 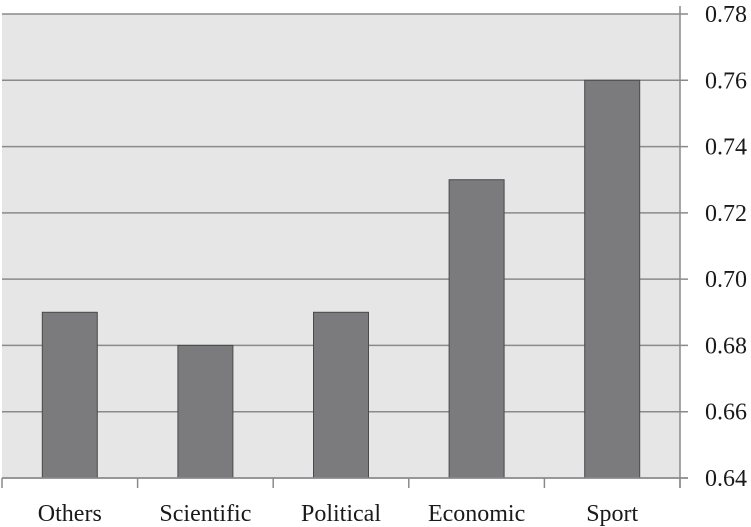 What do you see at coordinates (70, 514) in the screenshot?
I see `x-tick-label: Others` at bounding box center [70, 514].